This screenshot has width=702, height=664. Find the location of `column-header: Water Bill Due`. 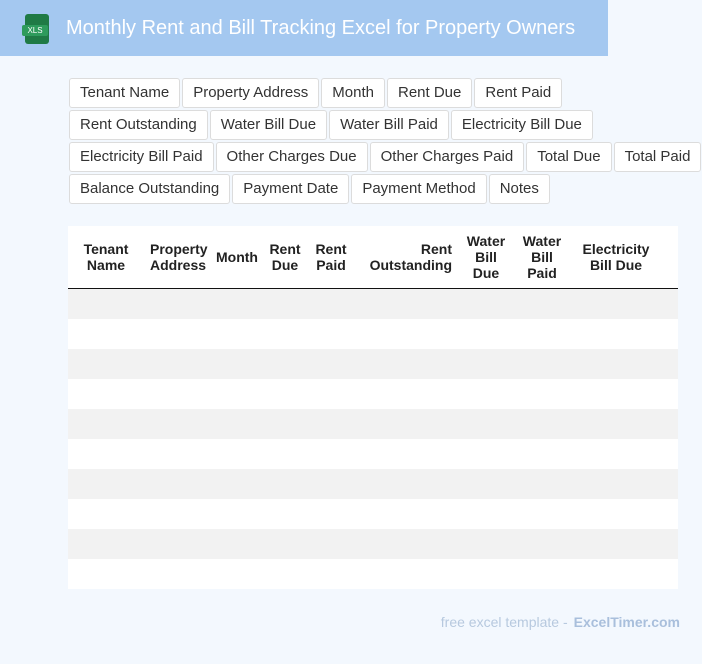

column-header: Water Bill Due is located at coordinates (486, 257).